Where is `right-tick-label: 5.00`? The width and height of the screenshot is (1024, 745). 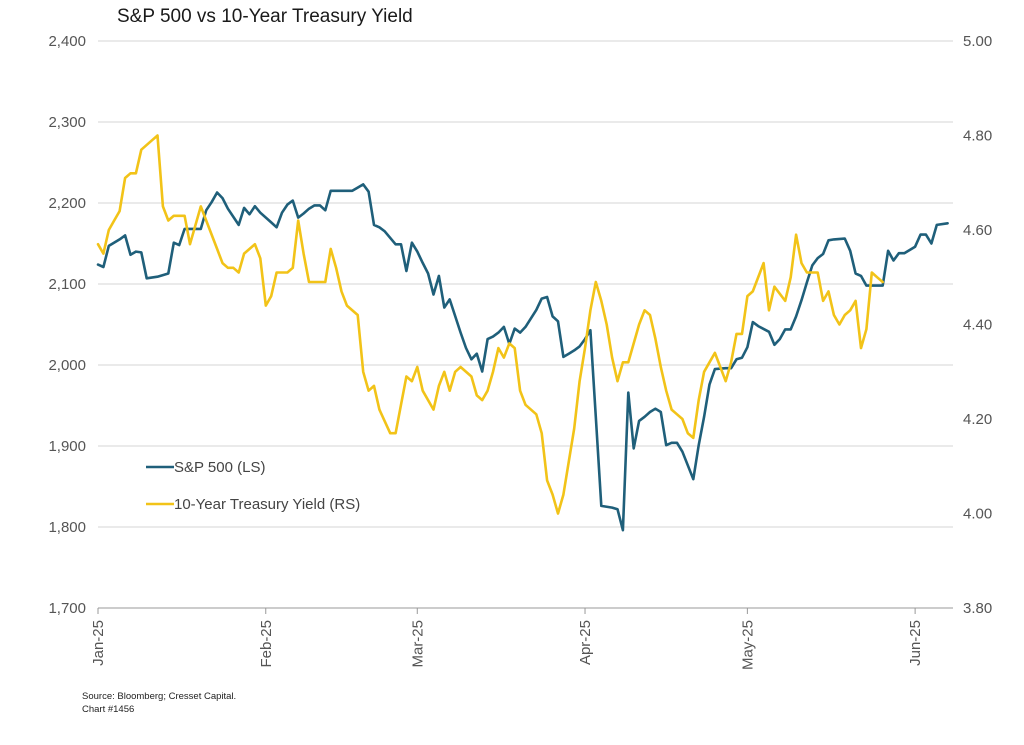
right-tick-label: 5.00 is located at coordinates (977, 41).